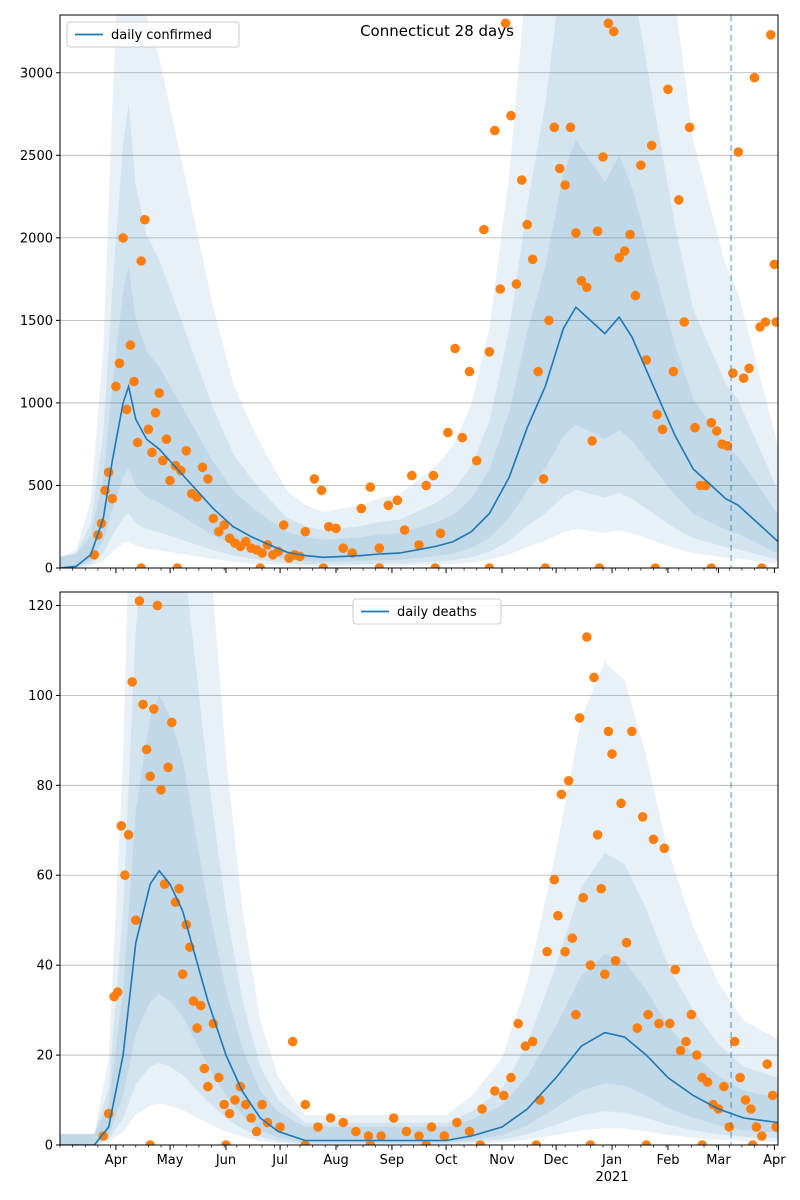  Describe the element at coordinates (437, 31) in the screenshot. I see `chart-title: Connecticut 28 days` at that location.